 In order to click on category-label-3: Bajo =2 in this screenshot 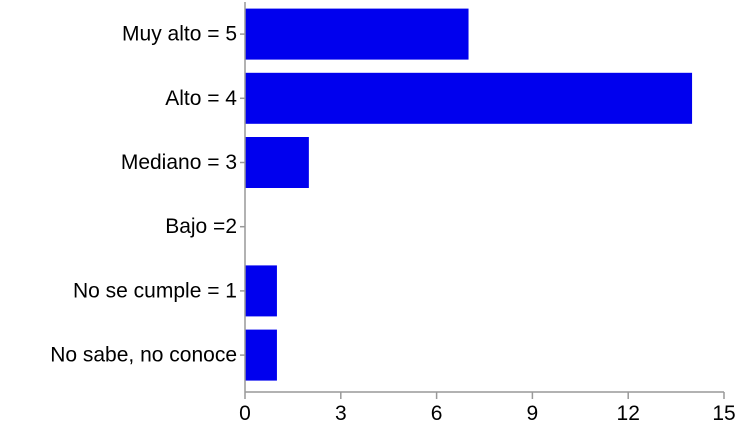, I will do `click(201, 226)`.